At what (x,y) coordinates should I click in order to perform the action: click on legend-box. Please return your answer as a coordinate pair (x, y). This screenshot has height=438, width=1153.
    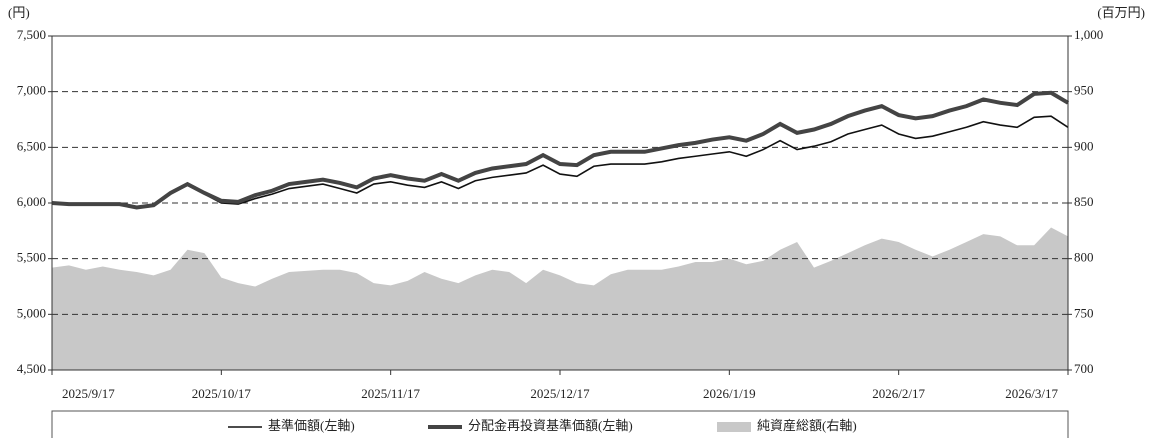
    Looking at the image, I should click on (560, 424).